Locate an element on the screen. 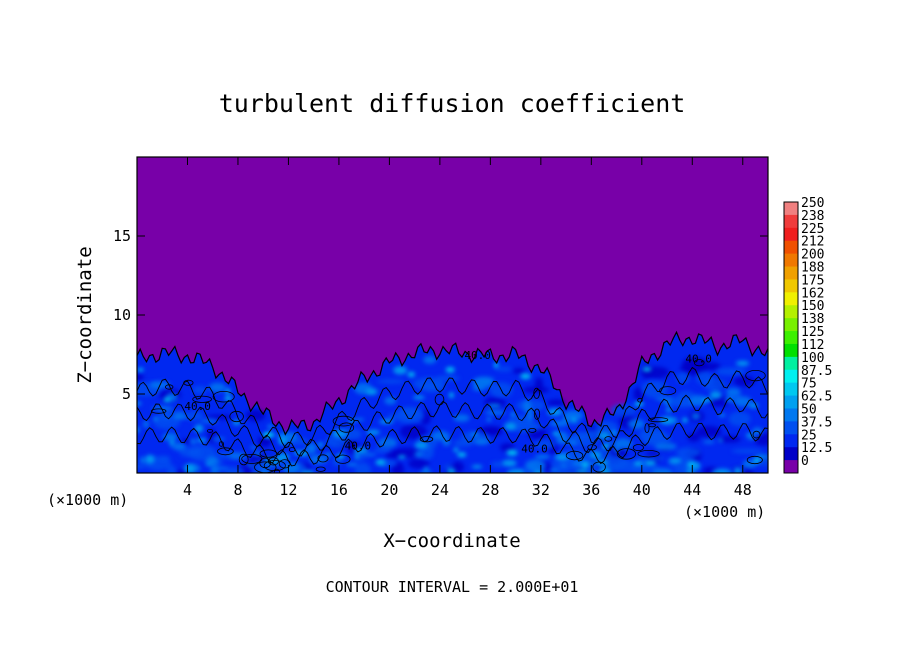 The width and height of the screenshot is (904, 654). x-tick-label: 48 is located at coordinates (743, 490).